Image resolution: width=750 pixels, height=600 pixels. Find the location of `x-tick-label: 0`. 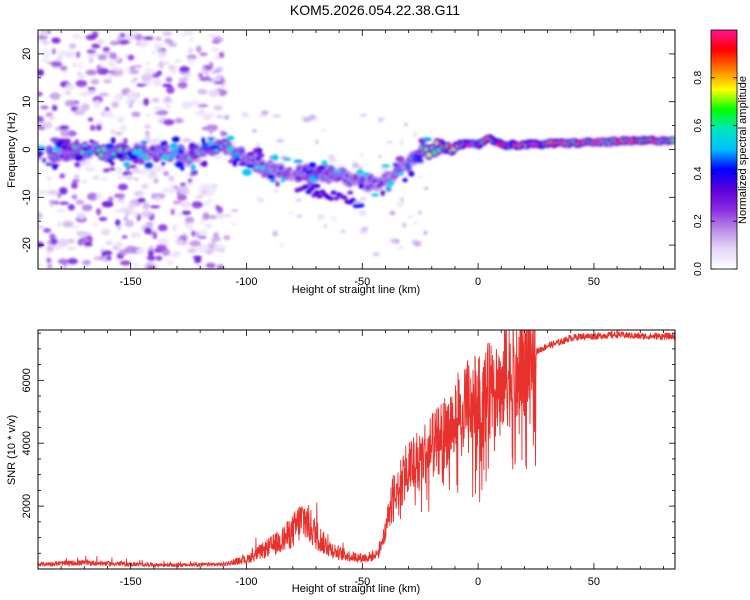

x-tick-label: 0 is located at coordinates (478, 582).